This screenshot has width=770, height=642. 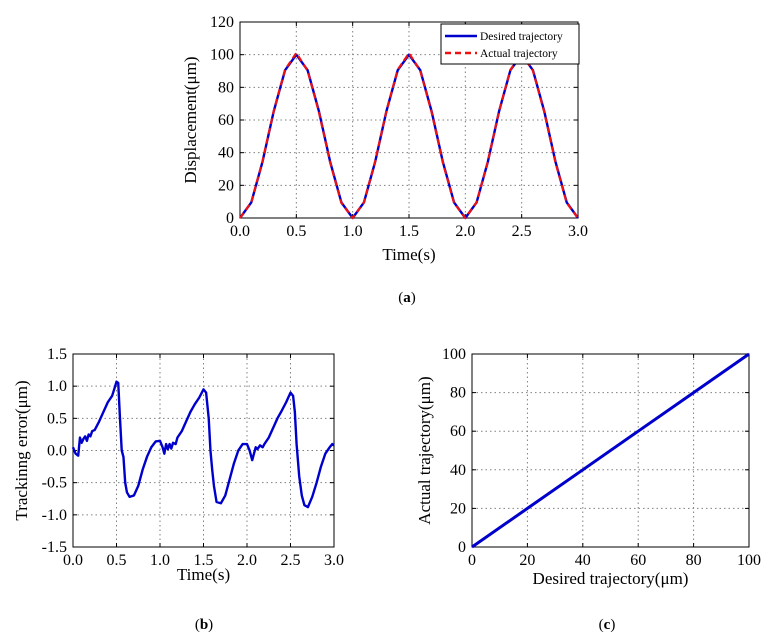 What do you see at coordinates (54, 547) in the screenshot?
I see `y-tick-label: -1.5` at bounding box center [54, 547].